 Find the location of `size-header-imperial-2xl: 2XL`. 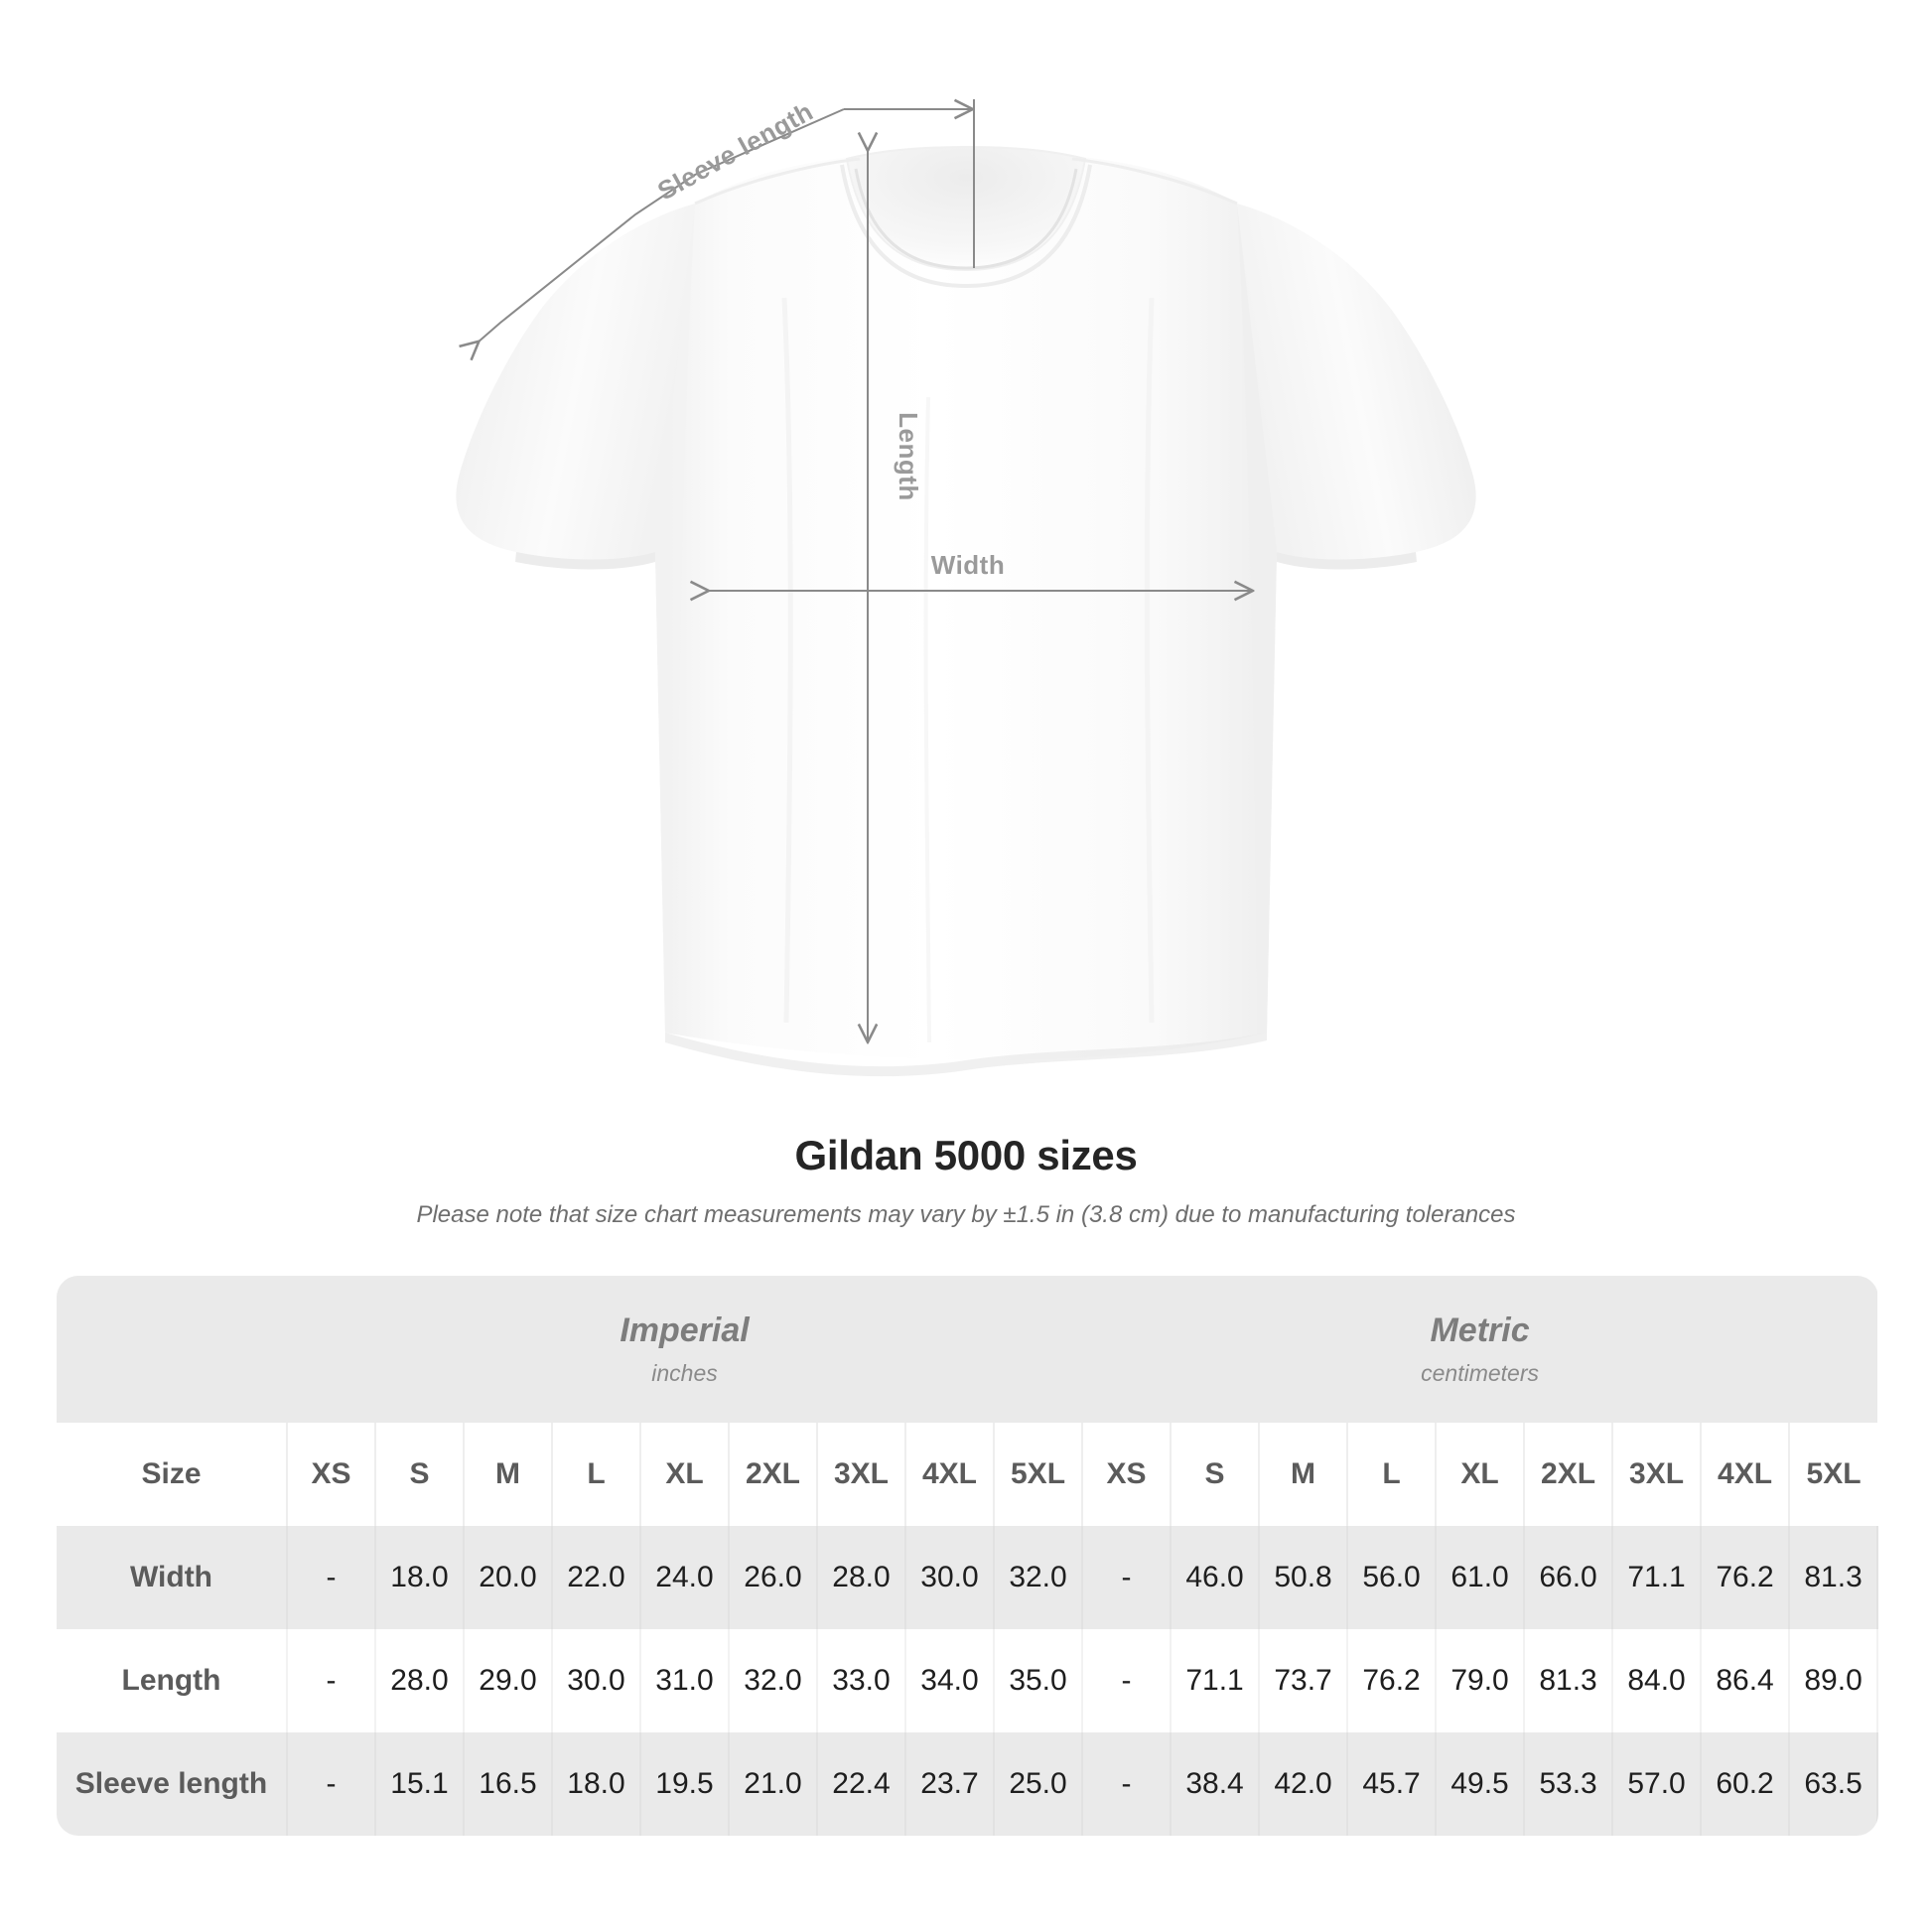

size-header-imperial-2xl: 2XL is located at coordinates (773, 1475).